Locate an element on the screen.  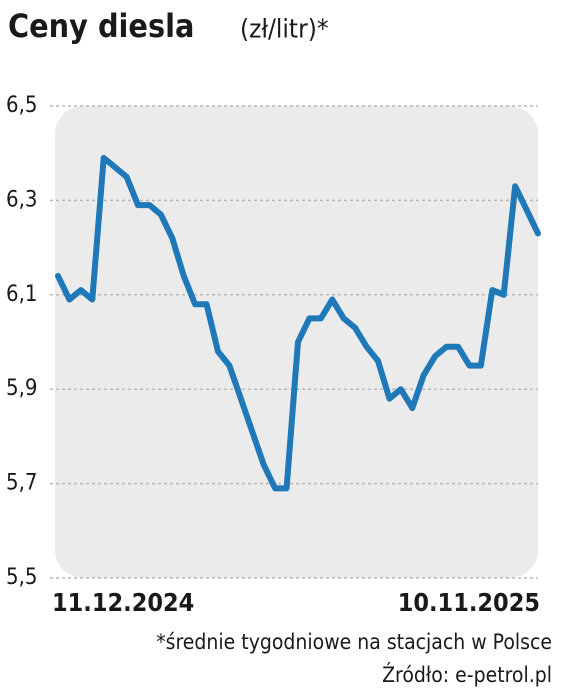
source: Źródło: e-petrol.pl is located at coordinates (467, 674).